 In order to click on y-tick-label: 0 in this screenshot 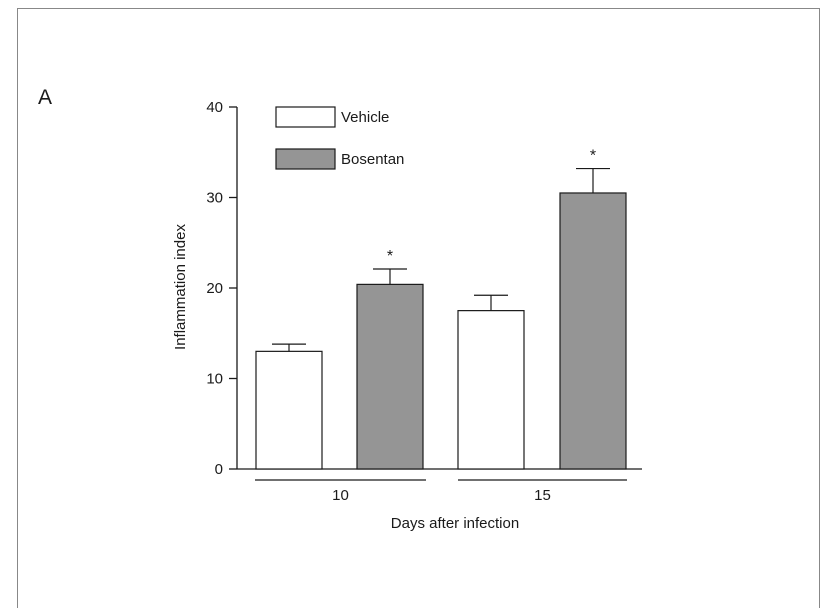, I will do `click(219, 469)`.